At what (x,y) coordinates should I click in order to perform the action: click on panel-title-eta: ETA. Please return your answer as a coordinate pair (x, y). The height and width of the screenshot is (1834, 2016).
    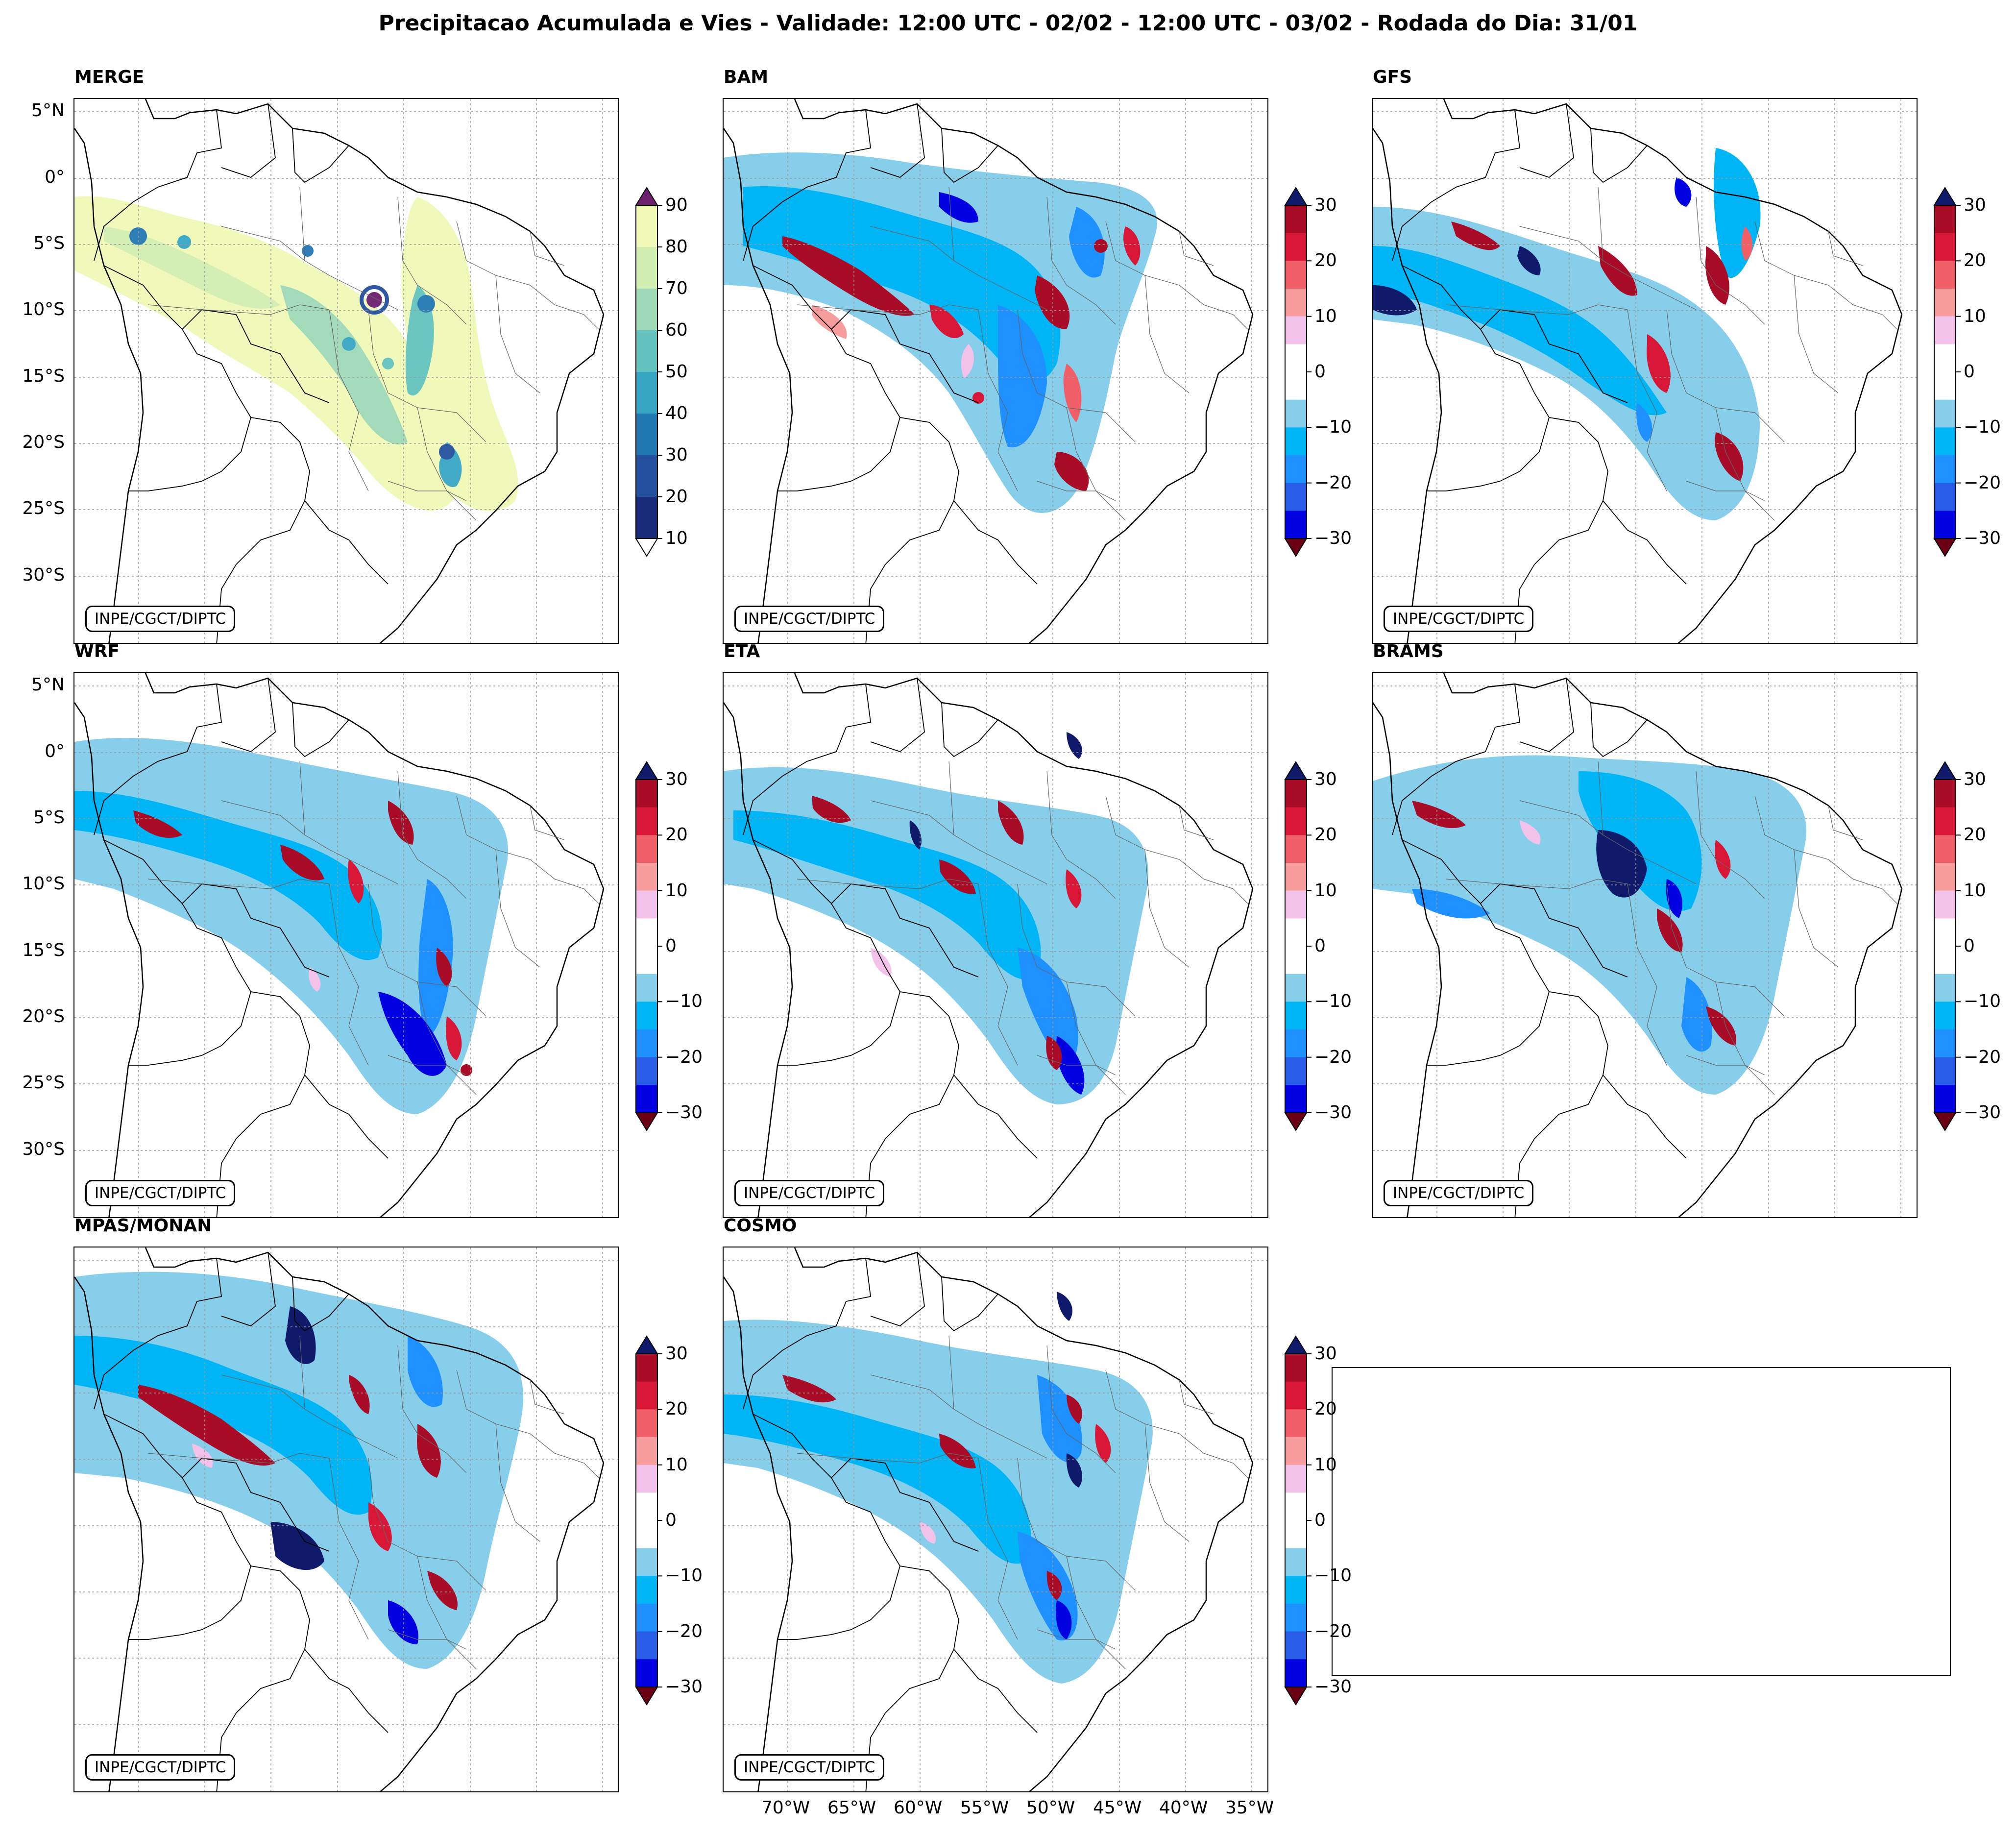
    Looking at the image, I should click on (742, 651).